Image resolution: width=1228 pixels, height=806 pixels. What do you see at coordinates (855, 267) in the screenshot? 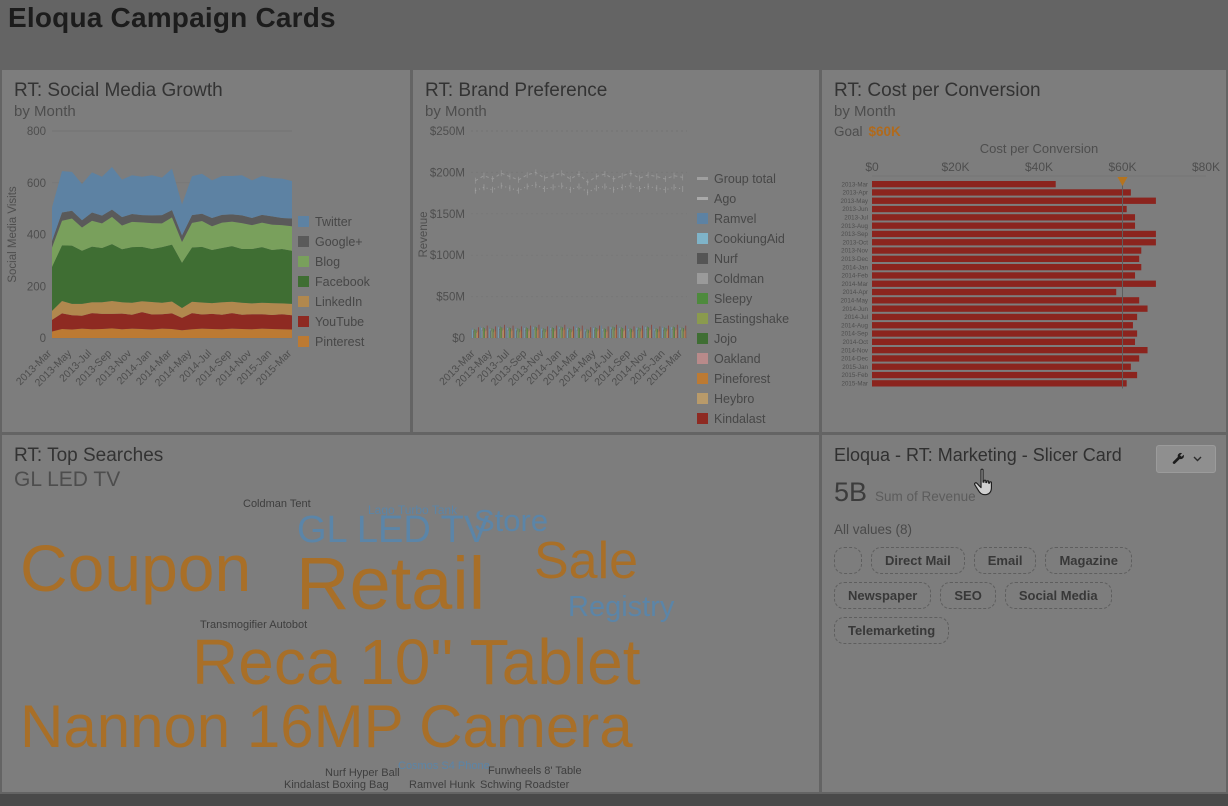
I see `svg-text: 2014-Jan` at bounding box center [855, 267].